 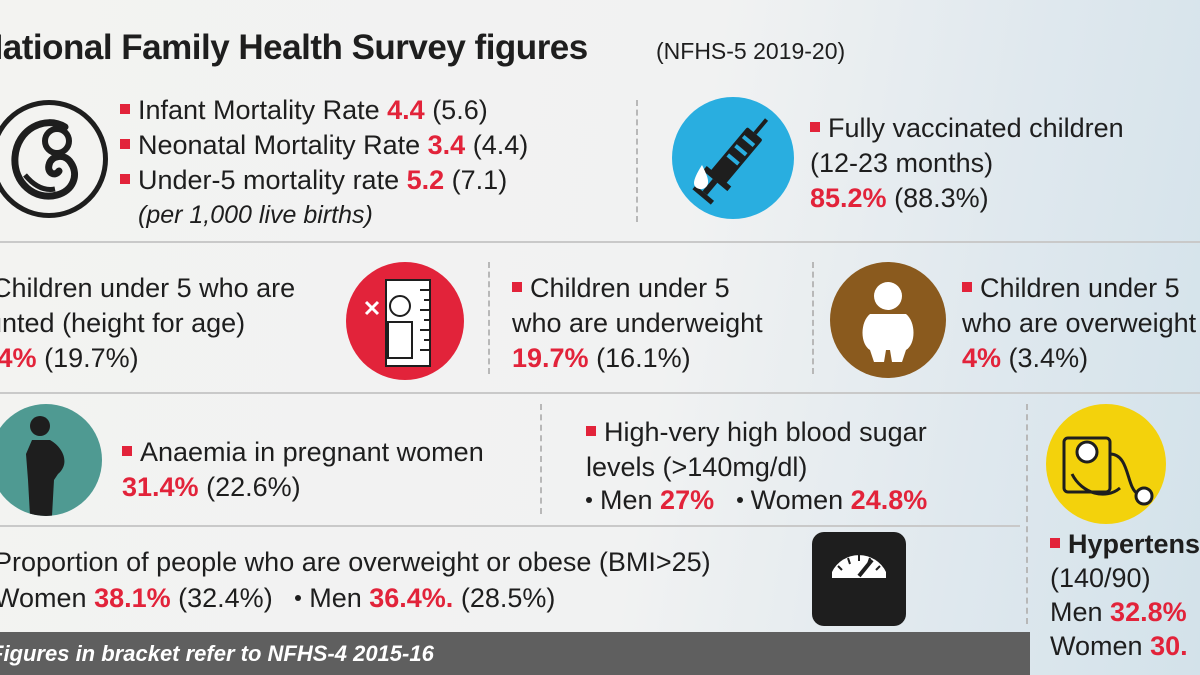 I want to click on stunted-line2: stunted (height for age), so click(x=123, y=323).